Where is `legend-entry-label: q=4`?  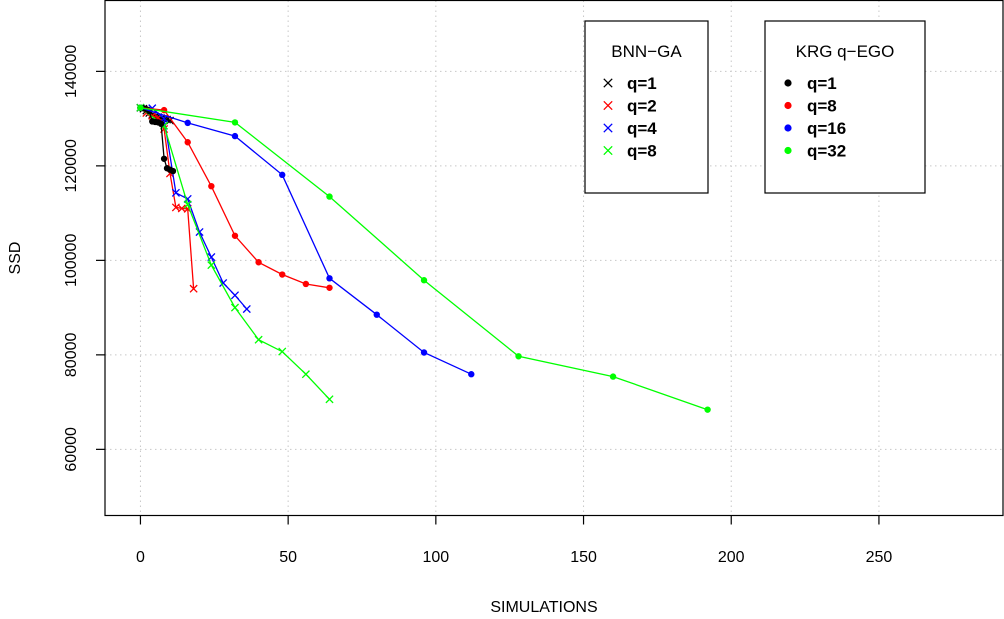 legend-entry-label: q=4 is located at coordinates (642, 128).